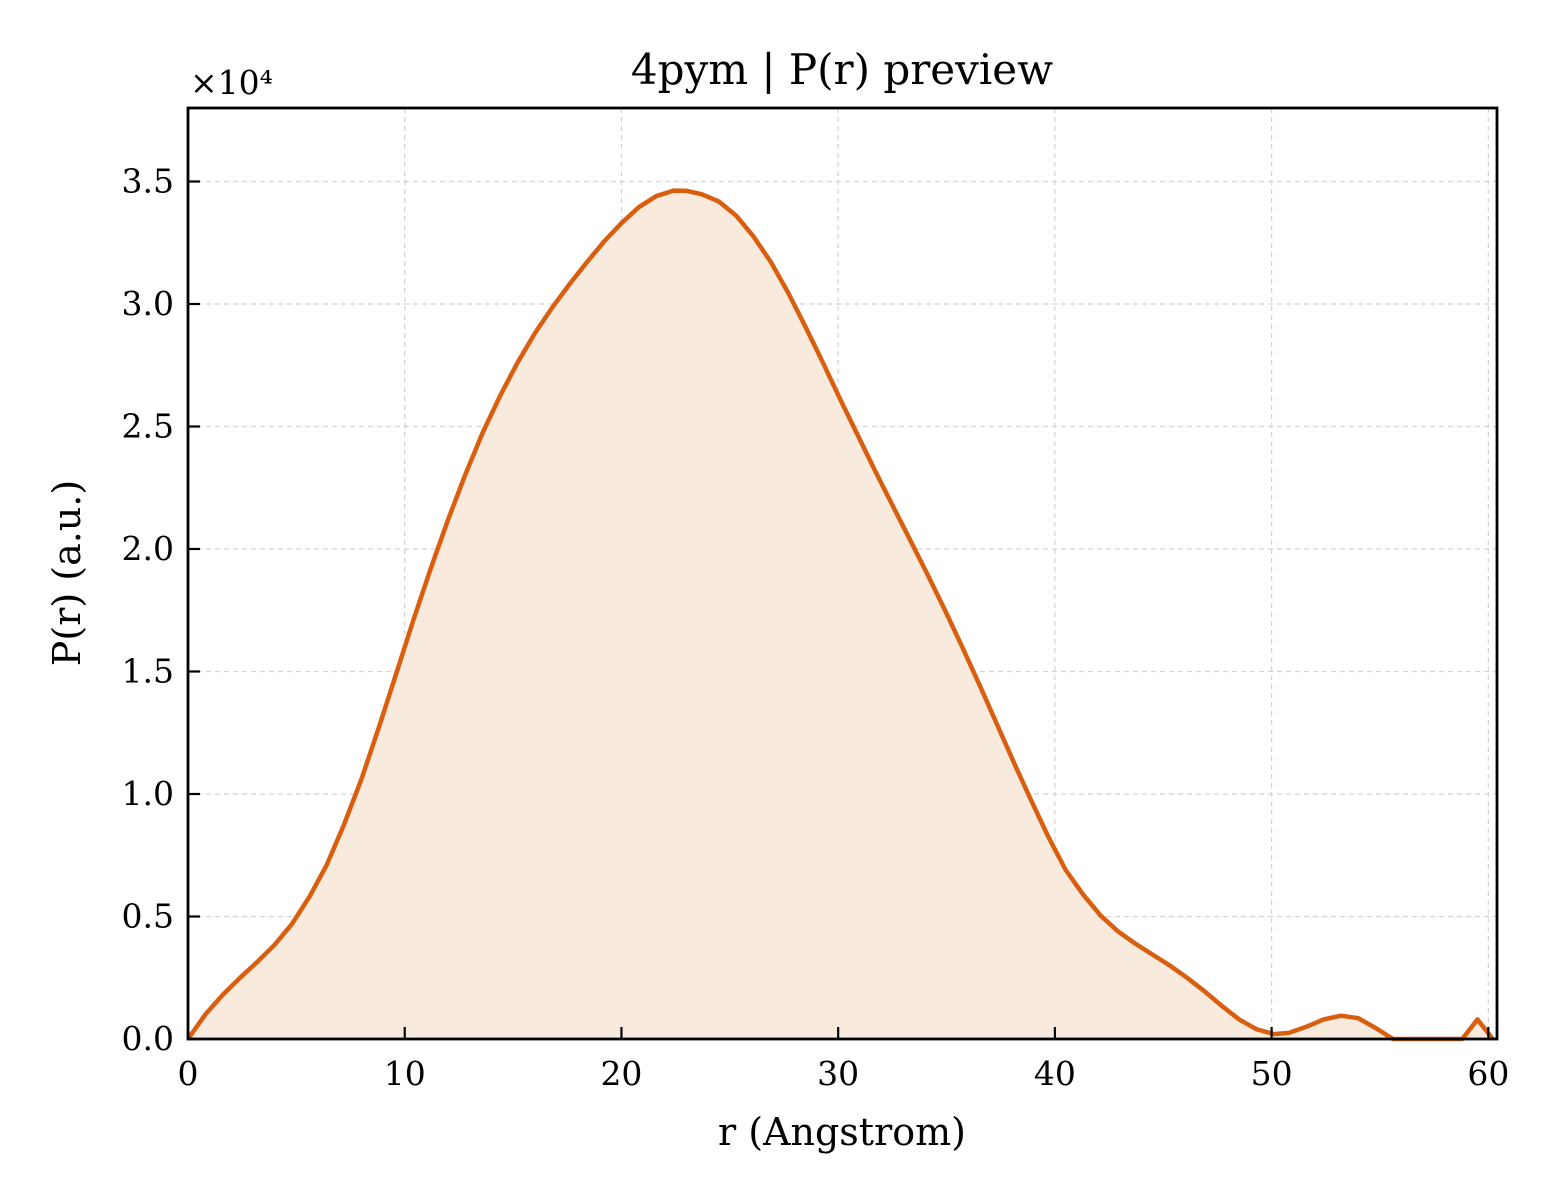 The width and height of the screenshot is (1560, 1200). I want to click on y-tick-label: 2.0, so click(148, 548).